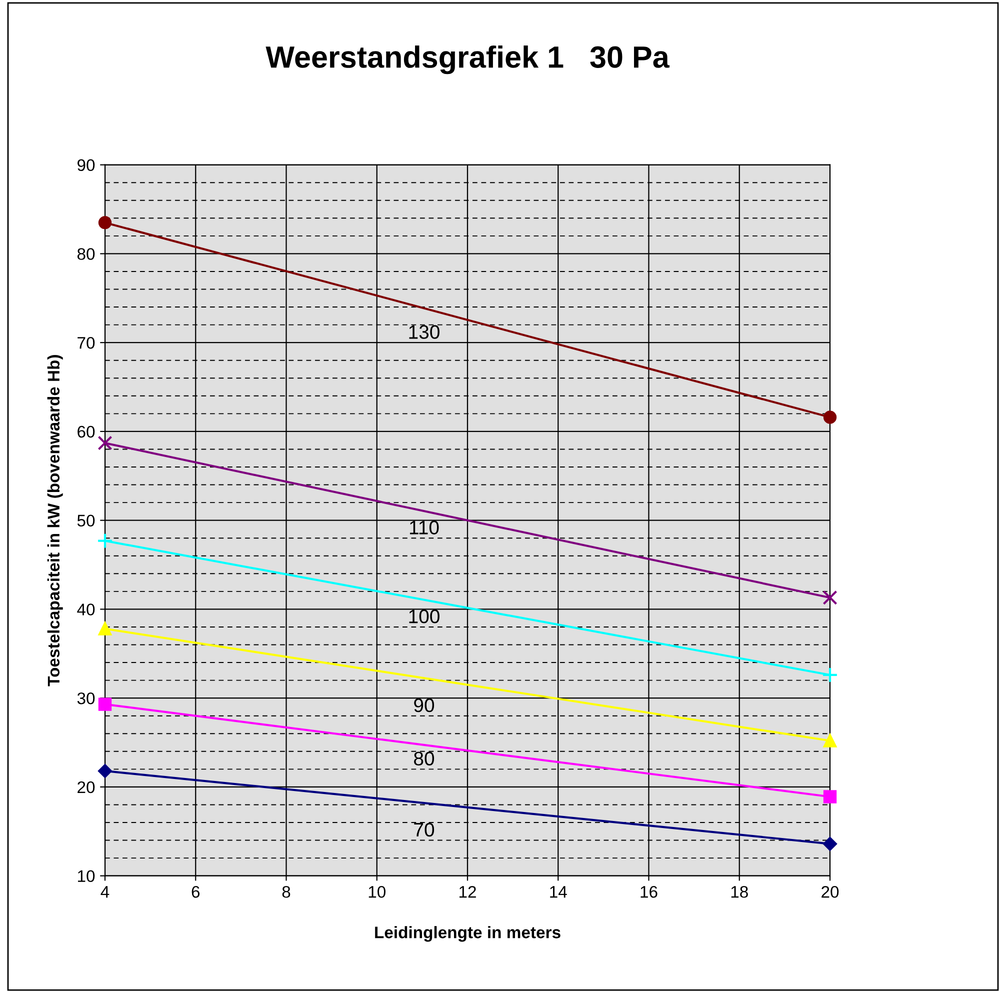 Image resolution: width=1000 pixels, height=993 pixels. What do you see at coordinates (467, 934) in the screenshot?
I see `x-axis-title: Leidinglengte in meters` at bounding box center [467, 934].